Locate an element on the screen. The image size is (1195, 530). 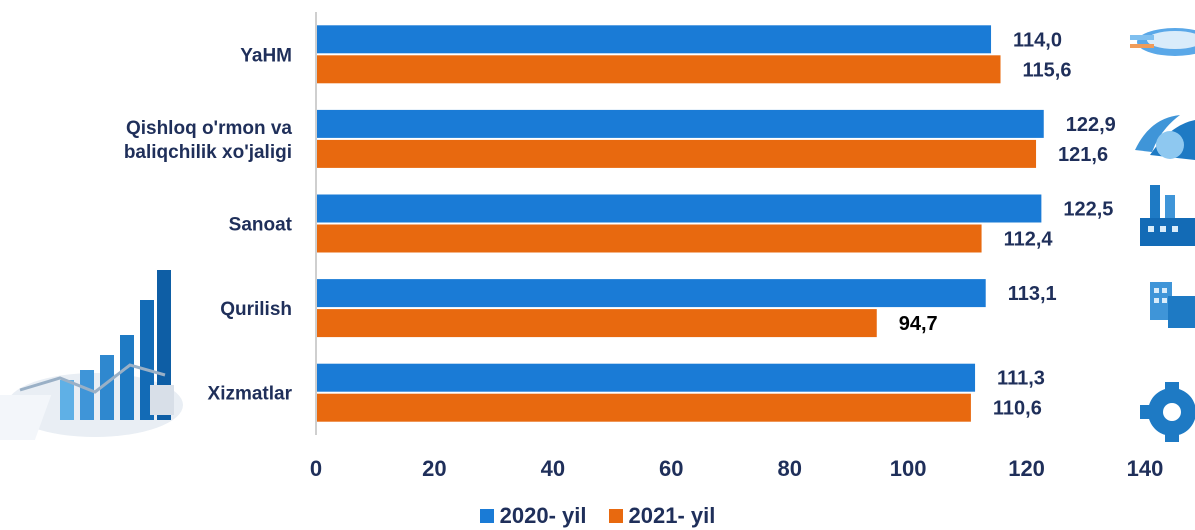
data-label: 114,0 is located at coordinates (1037, 40).